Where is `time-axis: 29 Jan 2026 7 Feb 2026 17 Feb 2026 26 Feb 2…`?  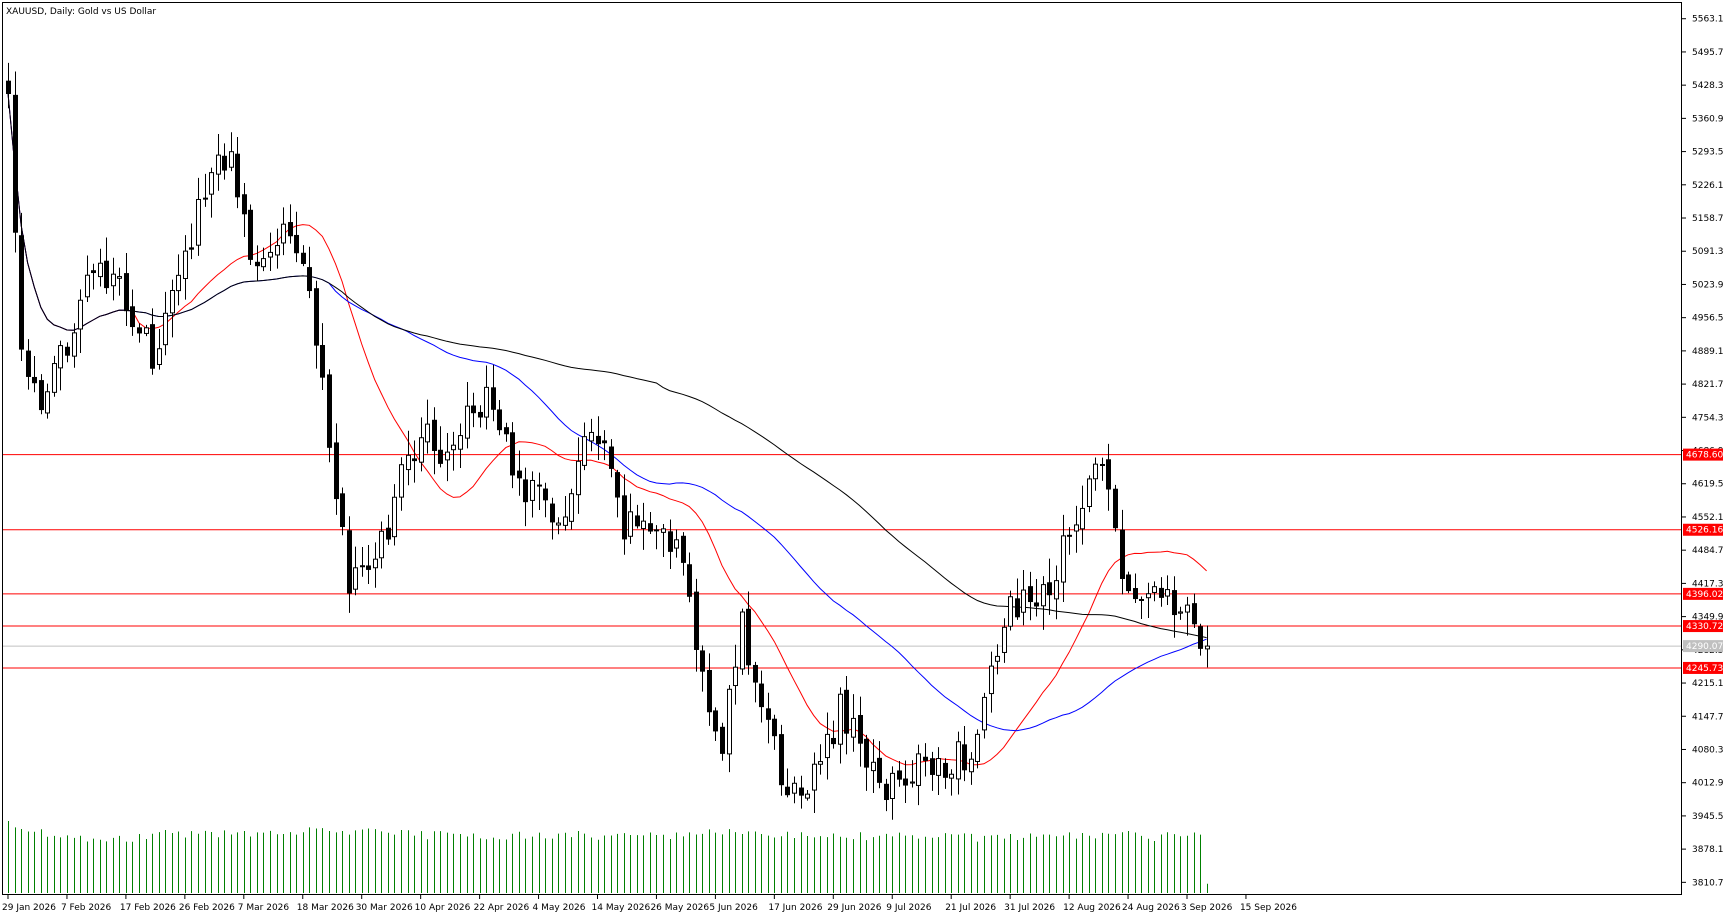
time-axis: 29 Jan 2026 7 Feb 2026 17 Feb 2026 26 Feb 2… is located at coordinates (649, 904).